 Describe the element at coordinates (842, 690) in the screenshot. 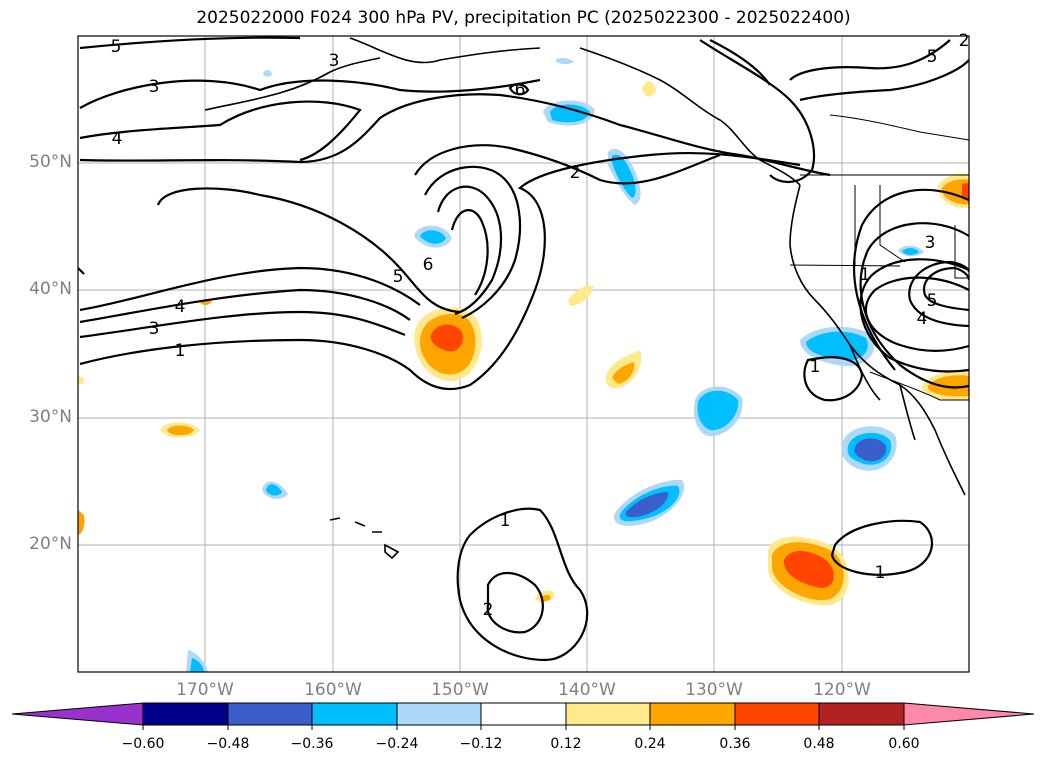

I see `lon-label: 120°W` at that location.